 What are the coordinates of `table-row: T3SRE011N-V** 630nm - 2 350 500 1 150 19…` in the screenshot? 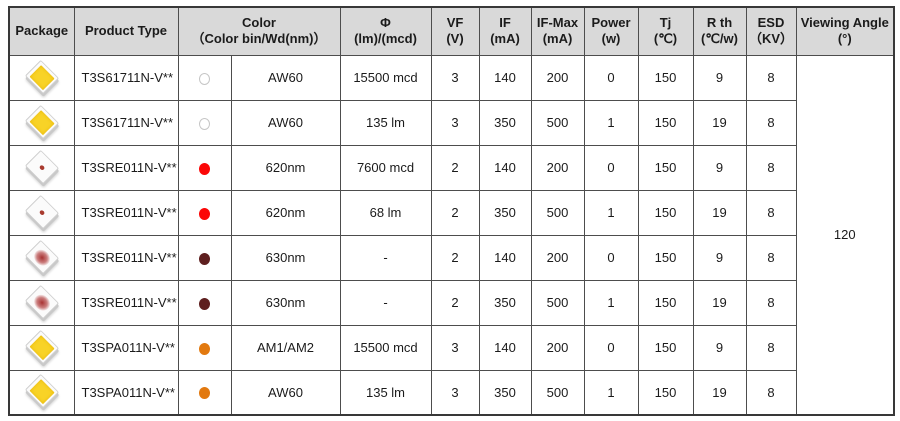 It's located at (451, 302).